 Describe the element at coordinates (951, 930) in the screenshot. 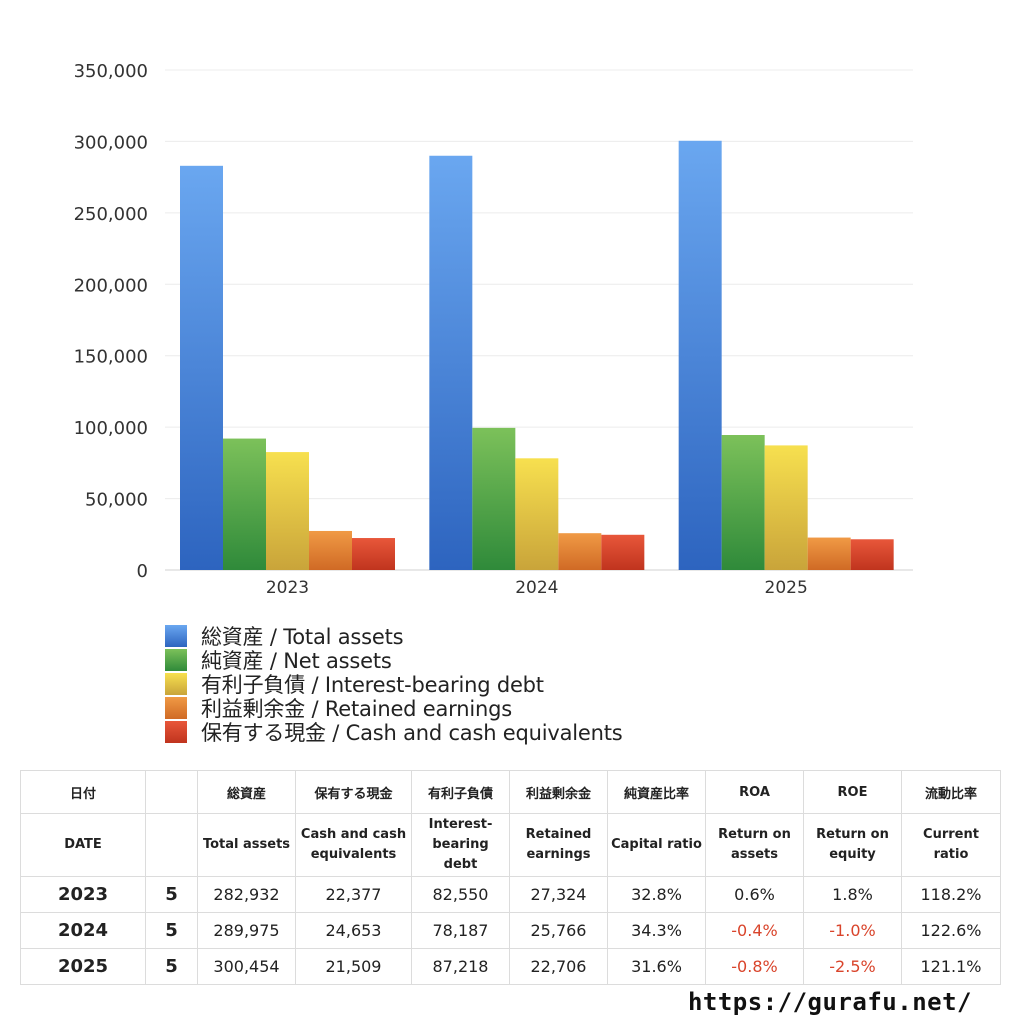

I see `cell-current-ratio: 122.6%` at that location.